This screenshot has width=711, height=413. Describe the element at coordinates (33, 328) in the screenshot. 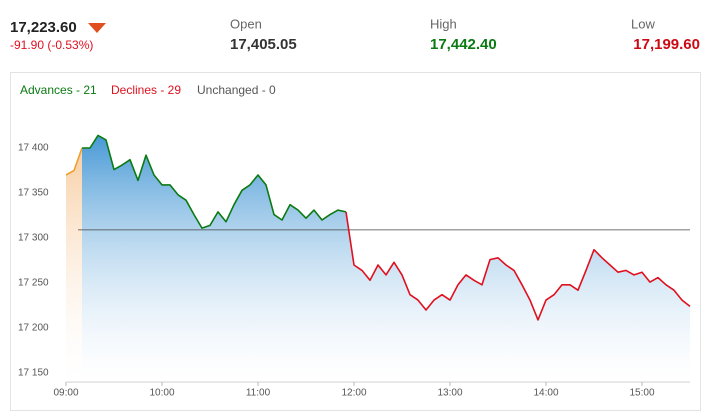

I see `y-tick-label: 17 200` at that location.